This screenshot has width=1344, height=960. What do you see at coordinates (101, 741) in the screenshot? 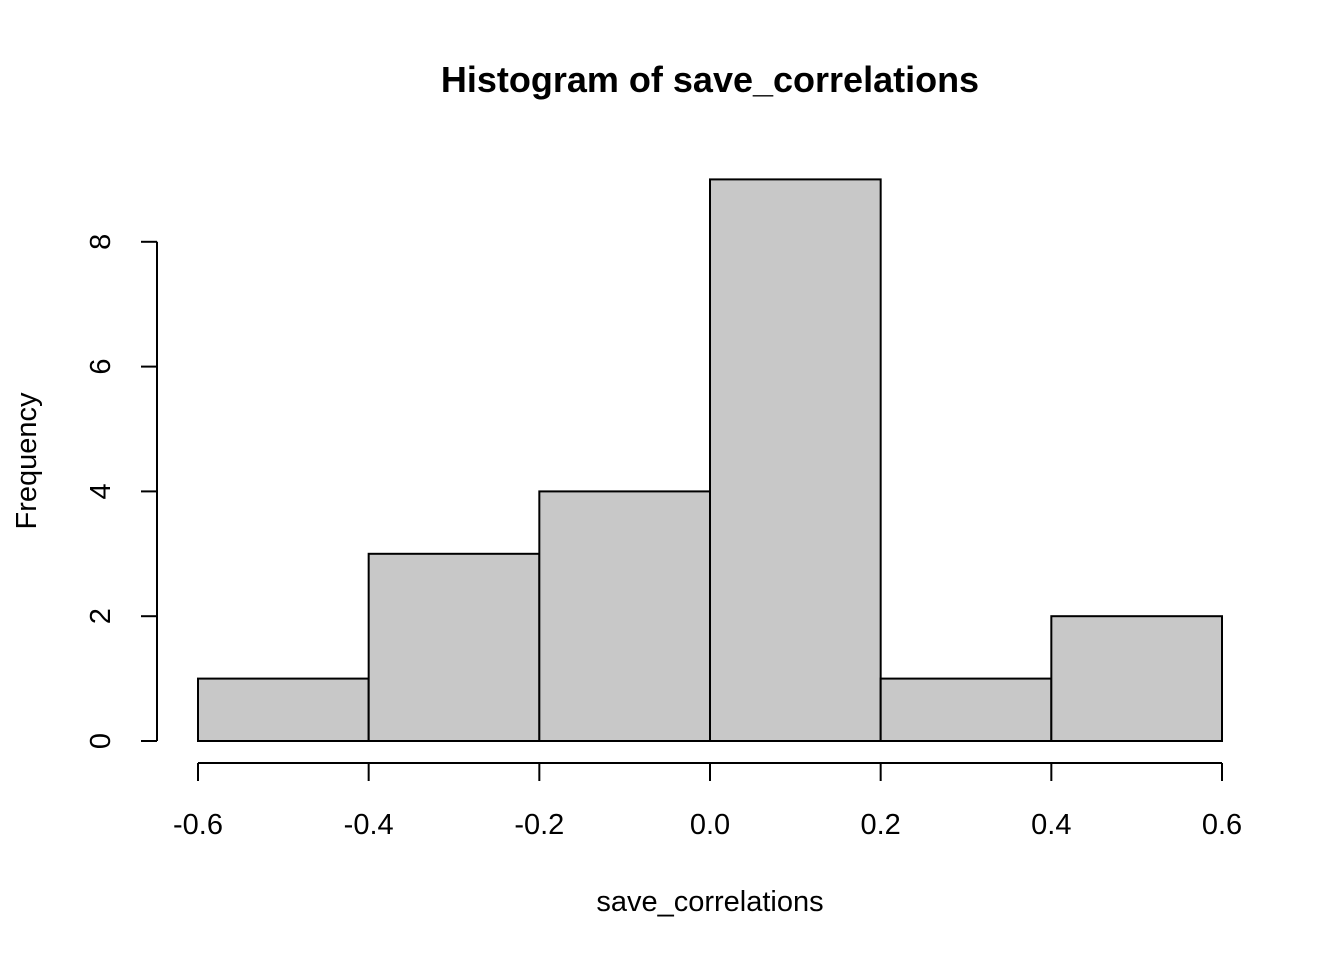
I see `y-tick-label: 0` at bounding box center [101, 741].